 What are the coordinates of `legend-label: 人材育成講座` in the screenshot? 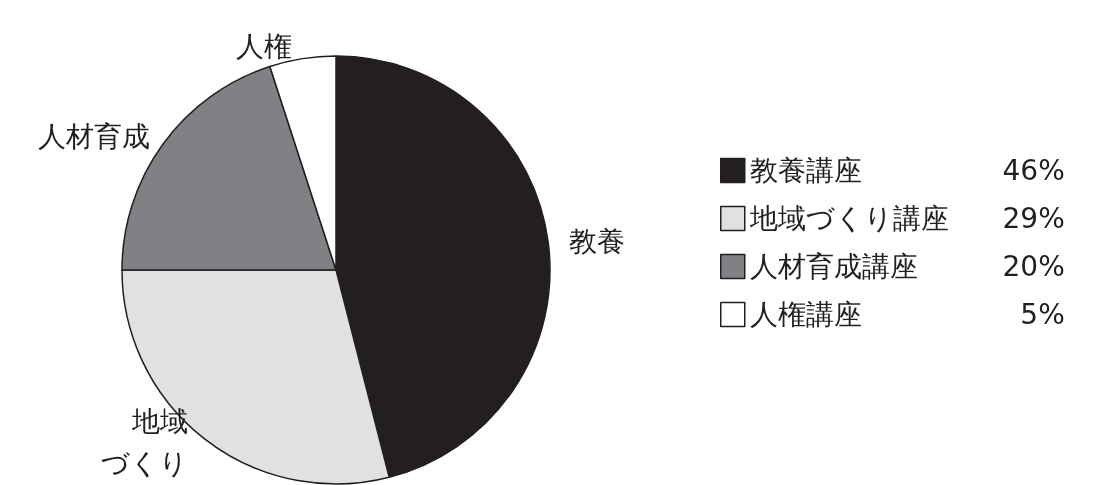 It's located at (833, 266).